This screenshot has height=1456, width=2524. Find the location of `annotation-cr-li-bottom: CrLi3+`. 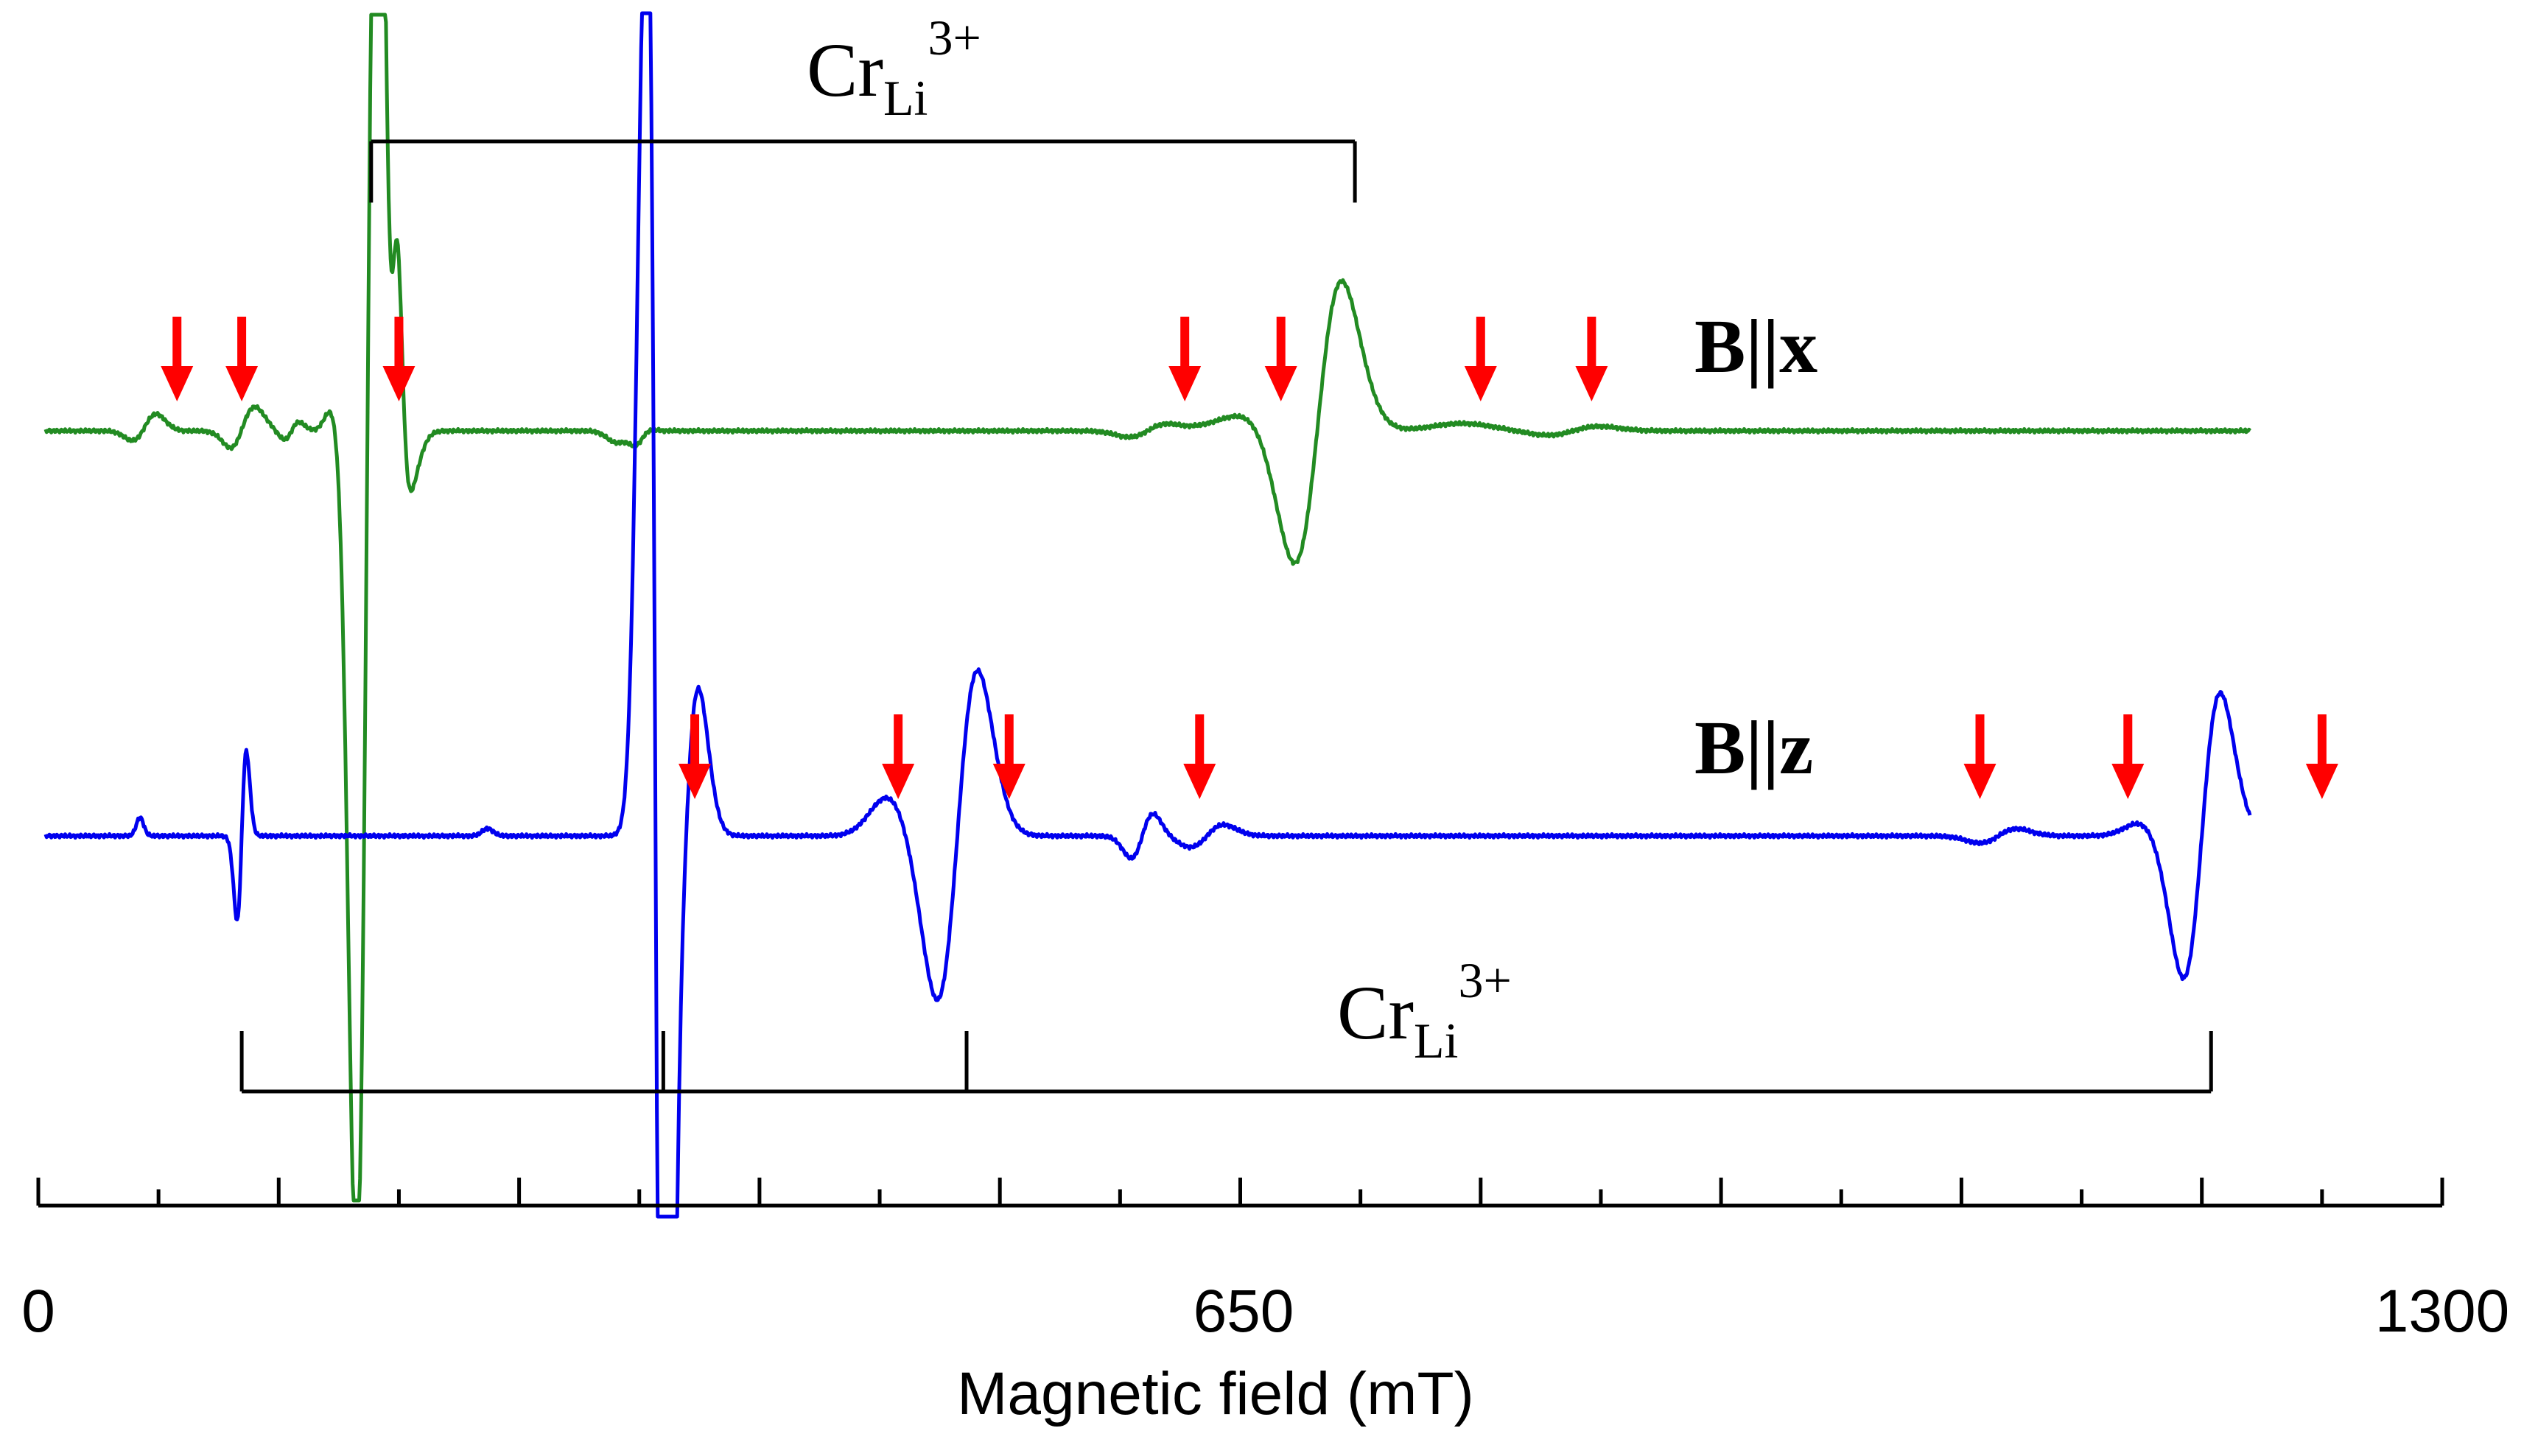

annotation-cr-li-bottom: CrLi3+ is located at coordinates (1424, 1011).